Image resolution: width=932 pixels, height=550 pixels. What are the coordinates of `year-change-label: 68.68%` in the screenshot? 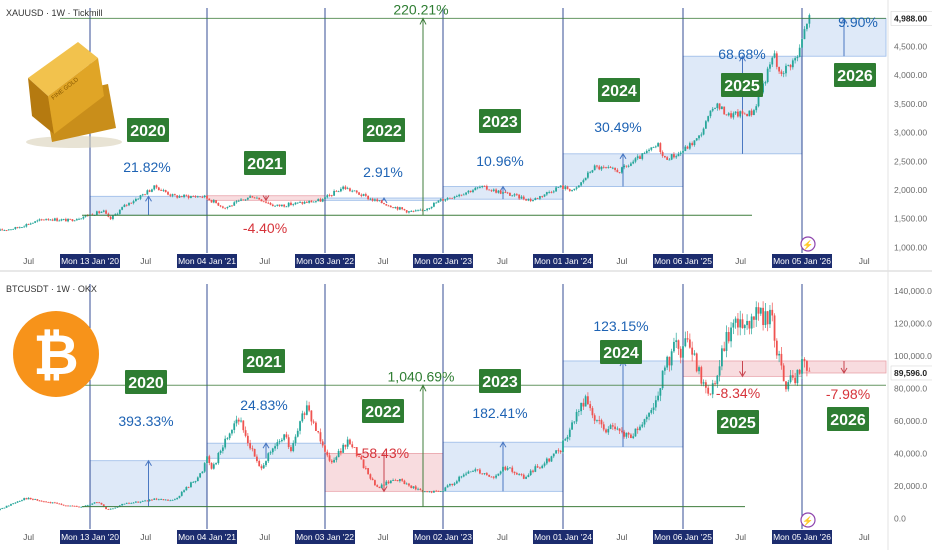 It's located at (741, 54).